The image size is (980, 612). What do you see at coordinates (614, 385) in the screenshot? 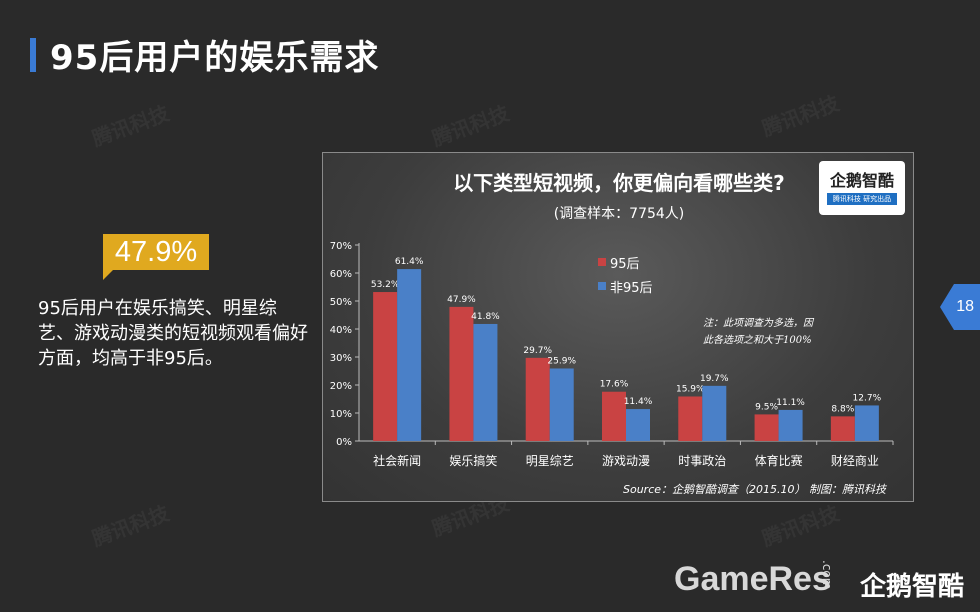
I see `data-label: 17.6%` at bounding box center [614, 385].